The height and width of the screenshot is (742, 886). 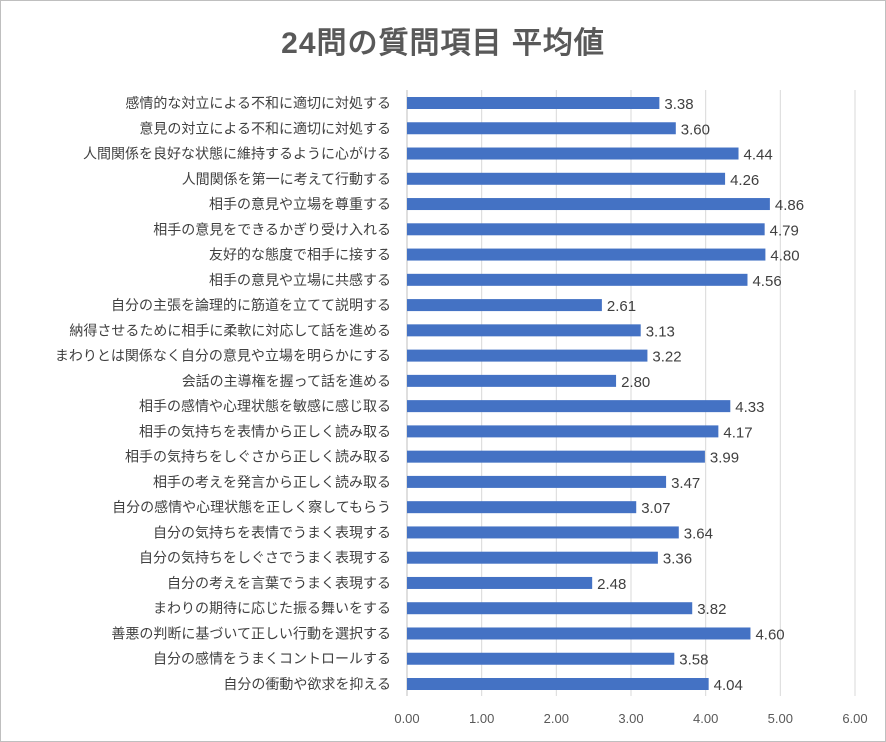 What do you see at coordinates (711, 609) in the screenshot?
I see `data-label: 3.82` at bounding box center [711, 609].